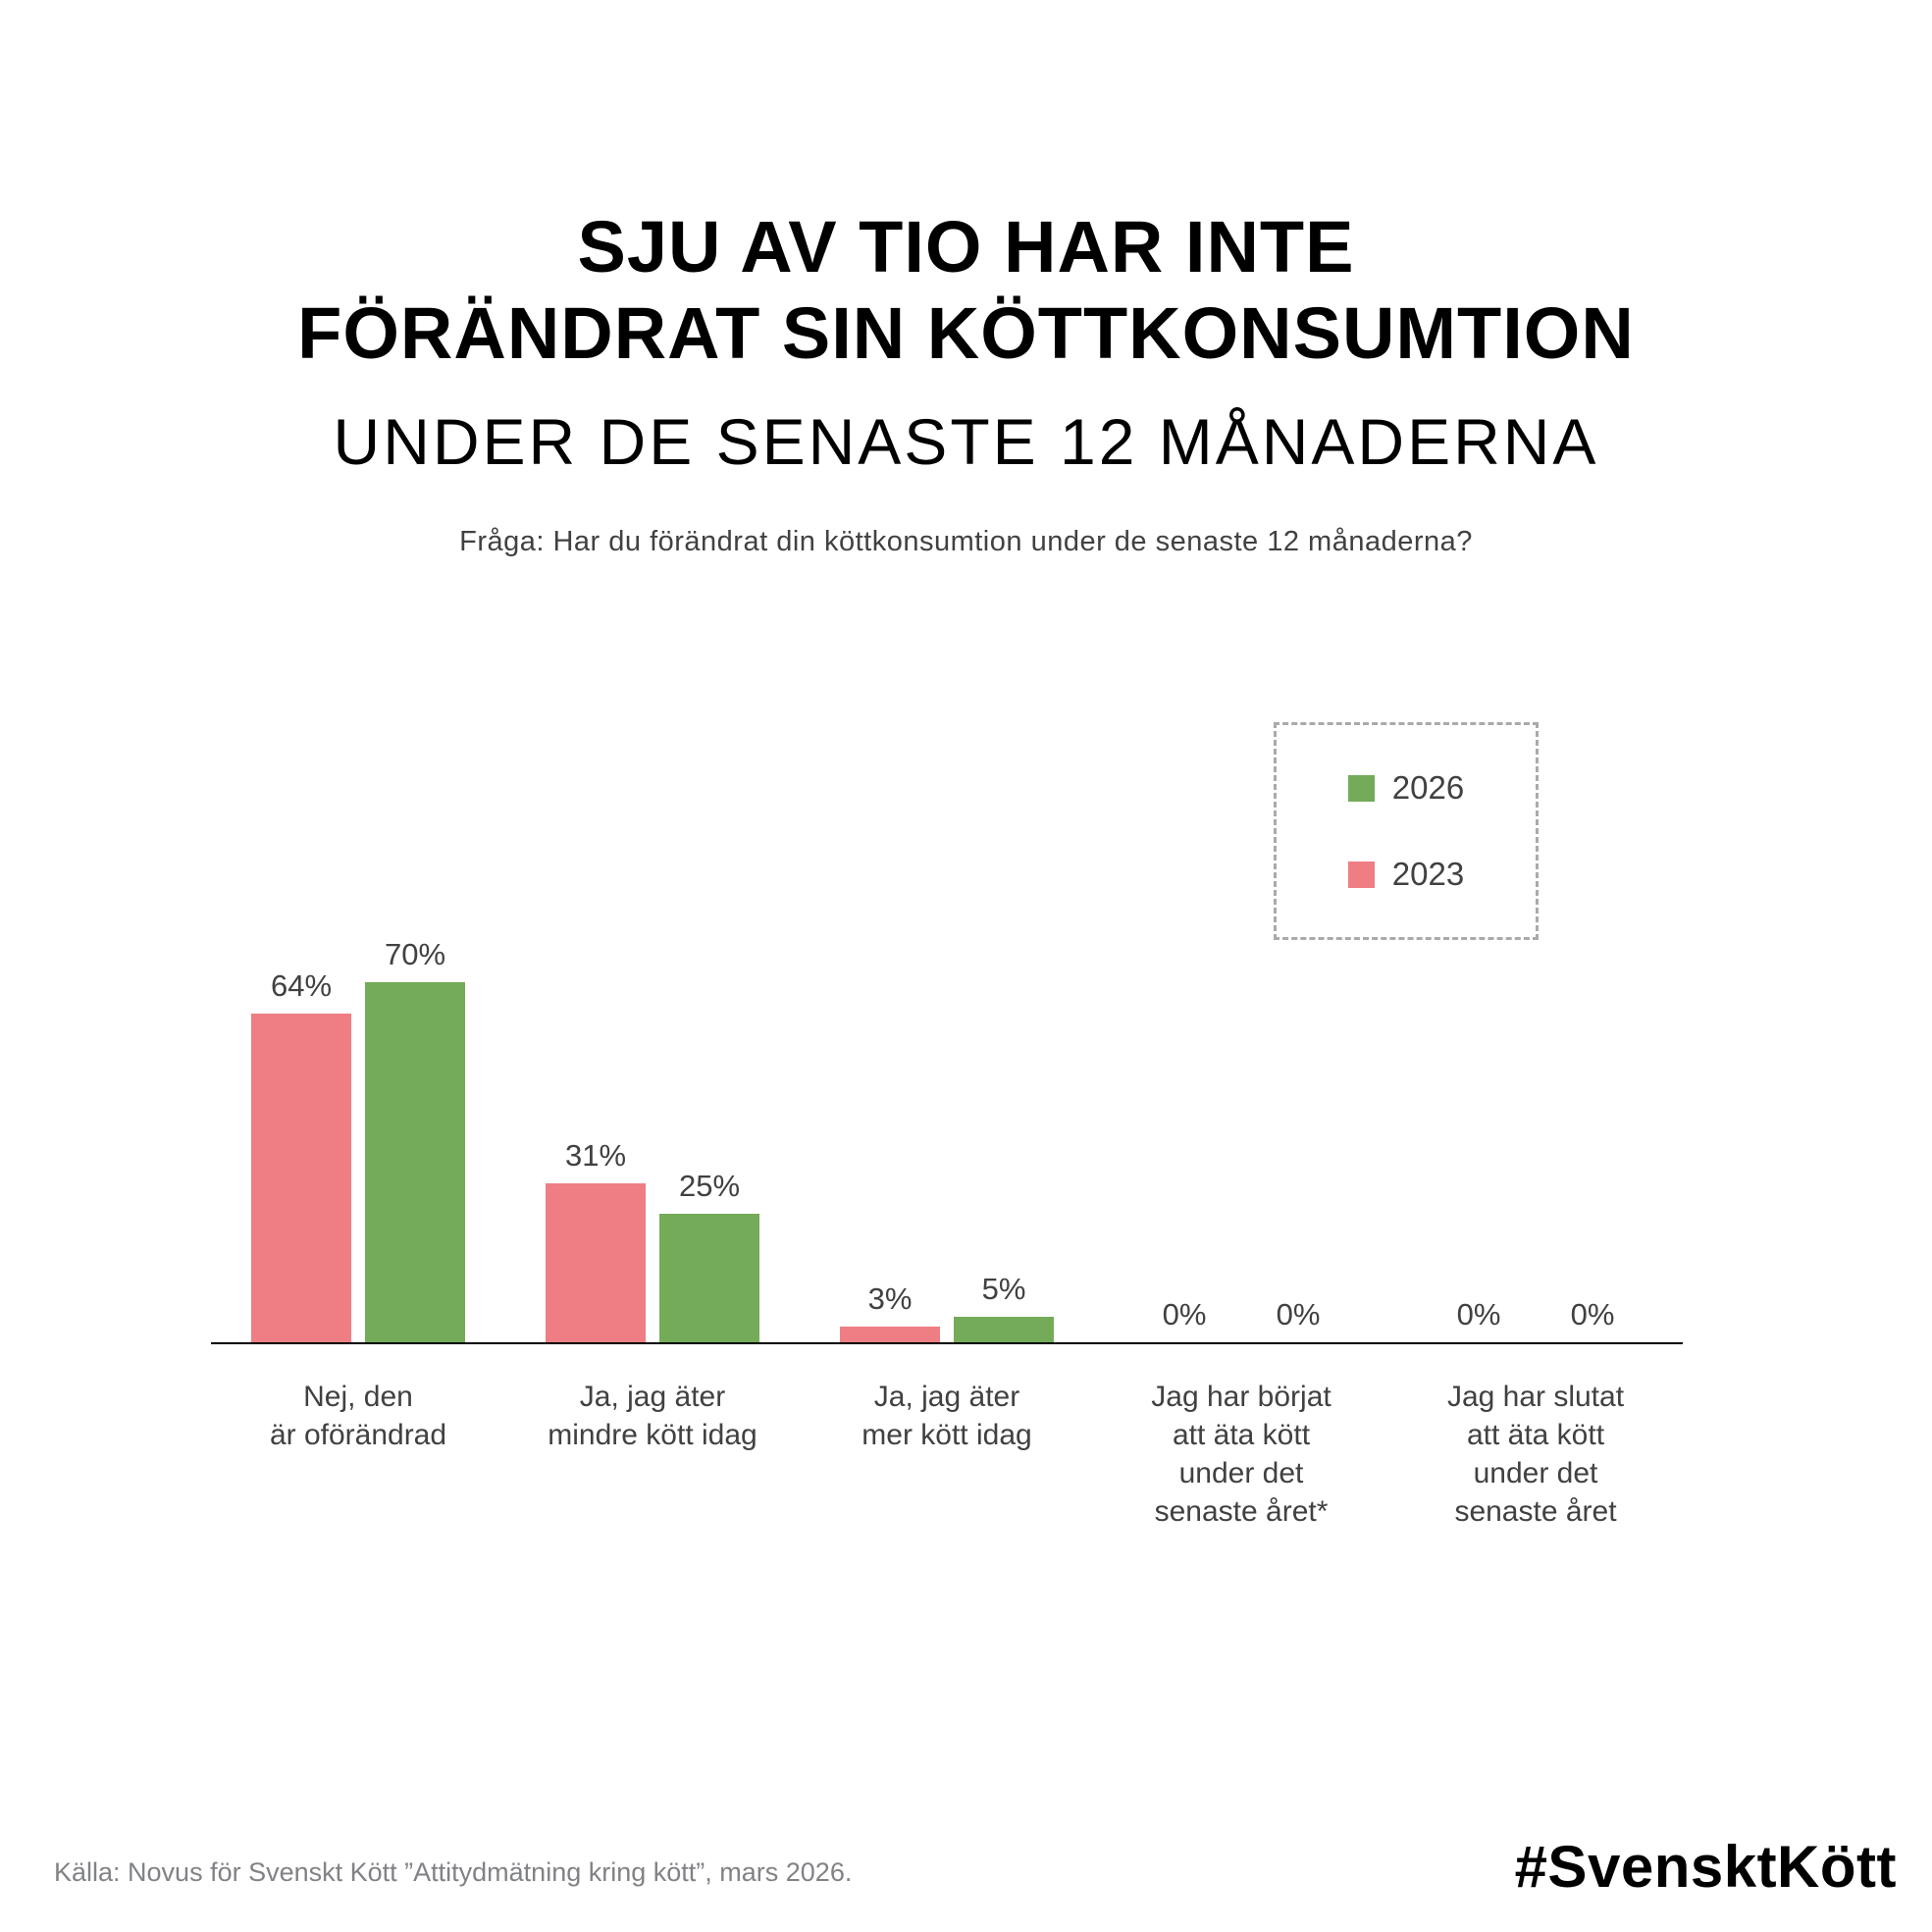 The height and width of the screenshot is (1932, 1932). Describe the element at coordinates (1184, 1314) in the screenshot. I see `value-label-2023-4: 0%` at that location.